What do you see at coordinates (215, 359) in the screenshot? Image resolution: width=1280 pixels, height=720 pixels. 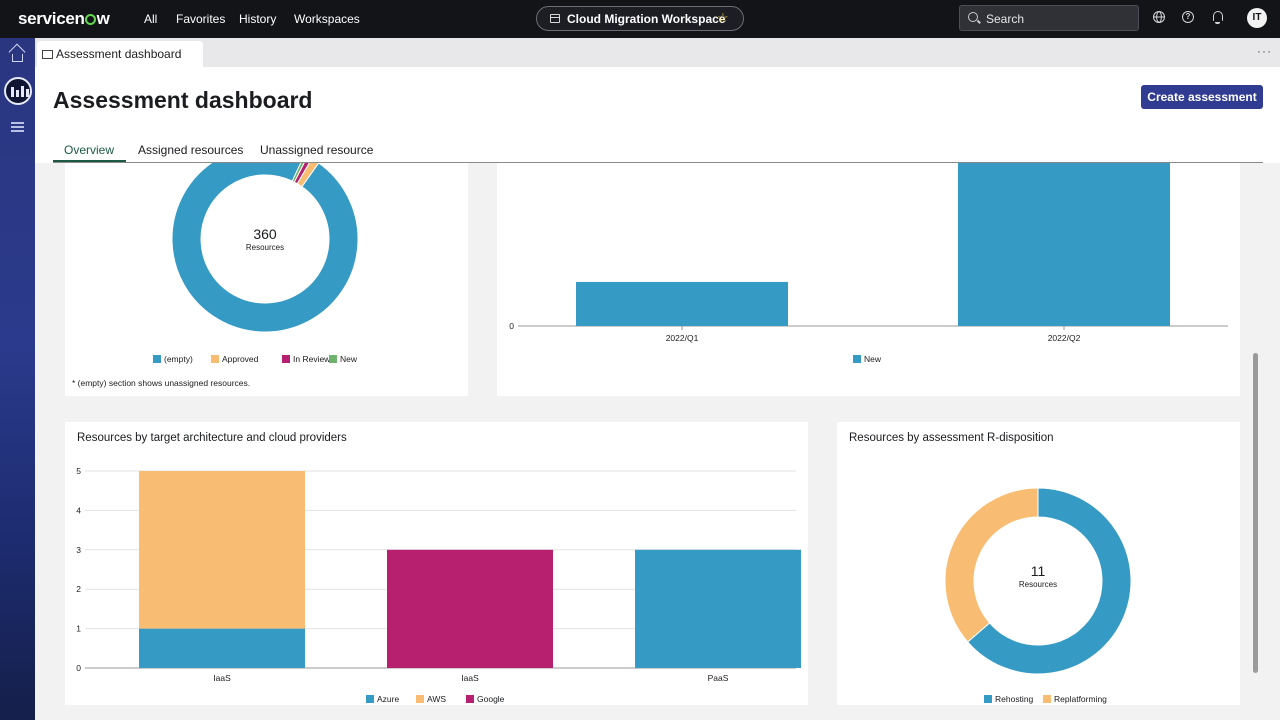 I see `legend-swatch-approved` at bounding box center [215, 359].